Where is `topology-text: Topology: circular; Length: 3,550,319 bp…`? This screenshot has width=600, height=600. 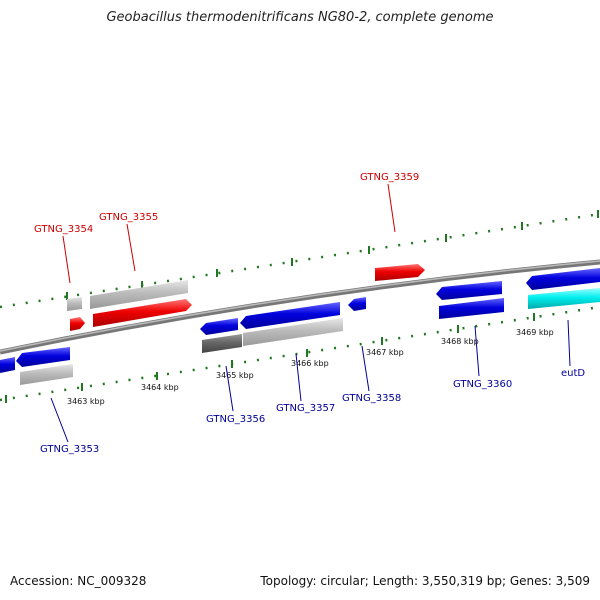 topology-text: Topology: circular; Length: 3,550,319 bp… is located at coordinates (425, 581).